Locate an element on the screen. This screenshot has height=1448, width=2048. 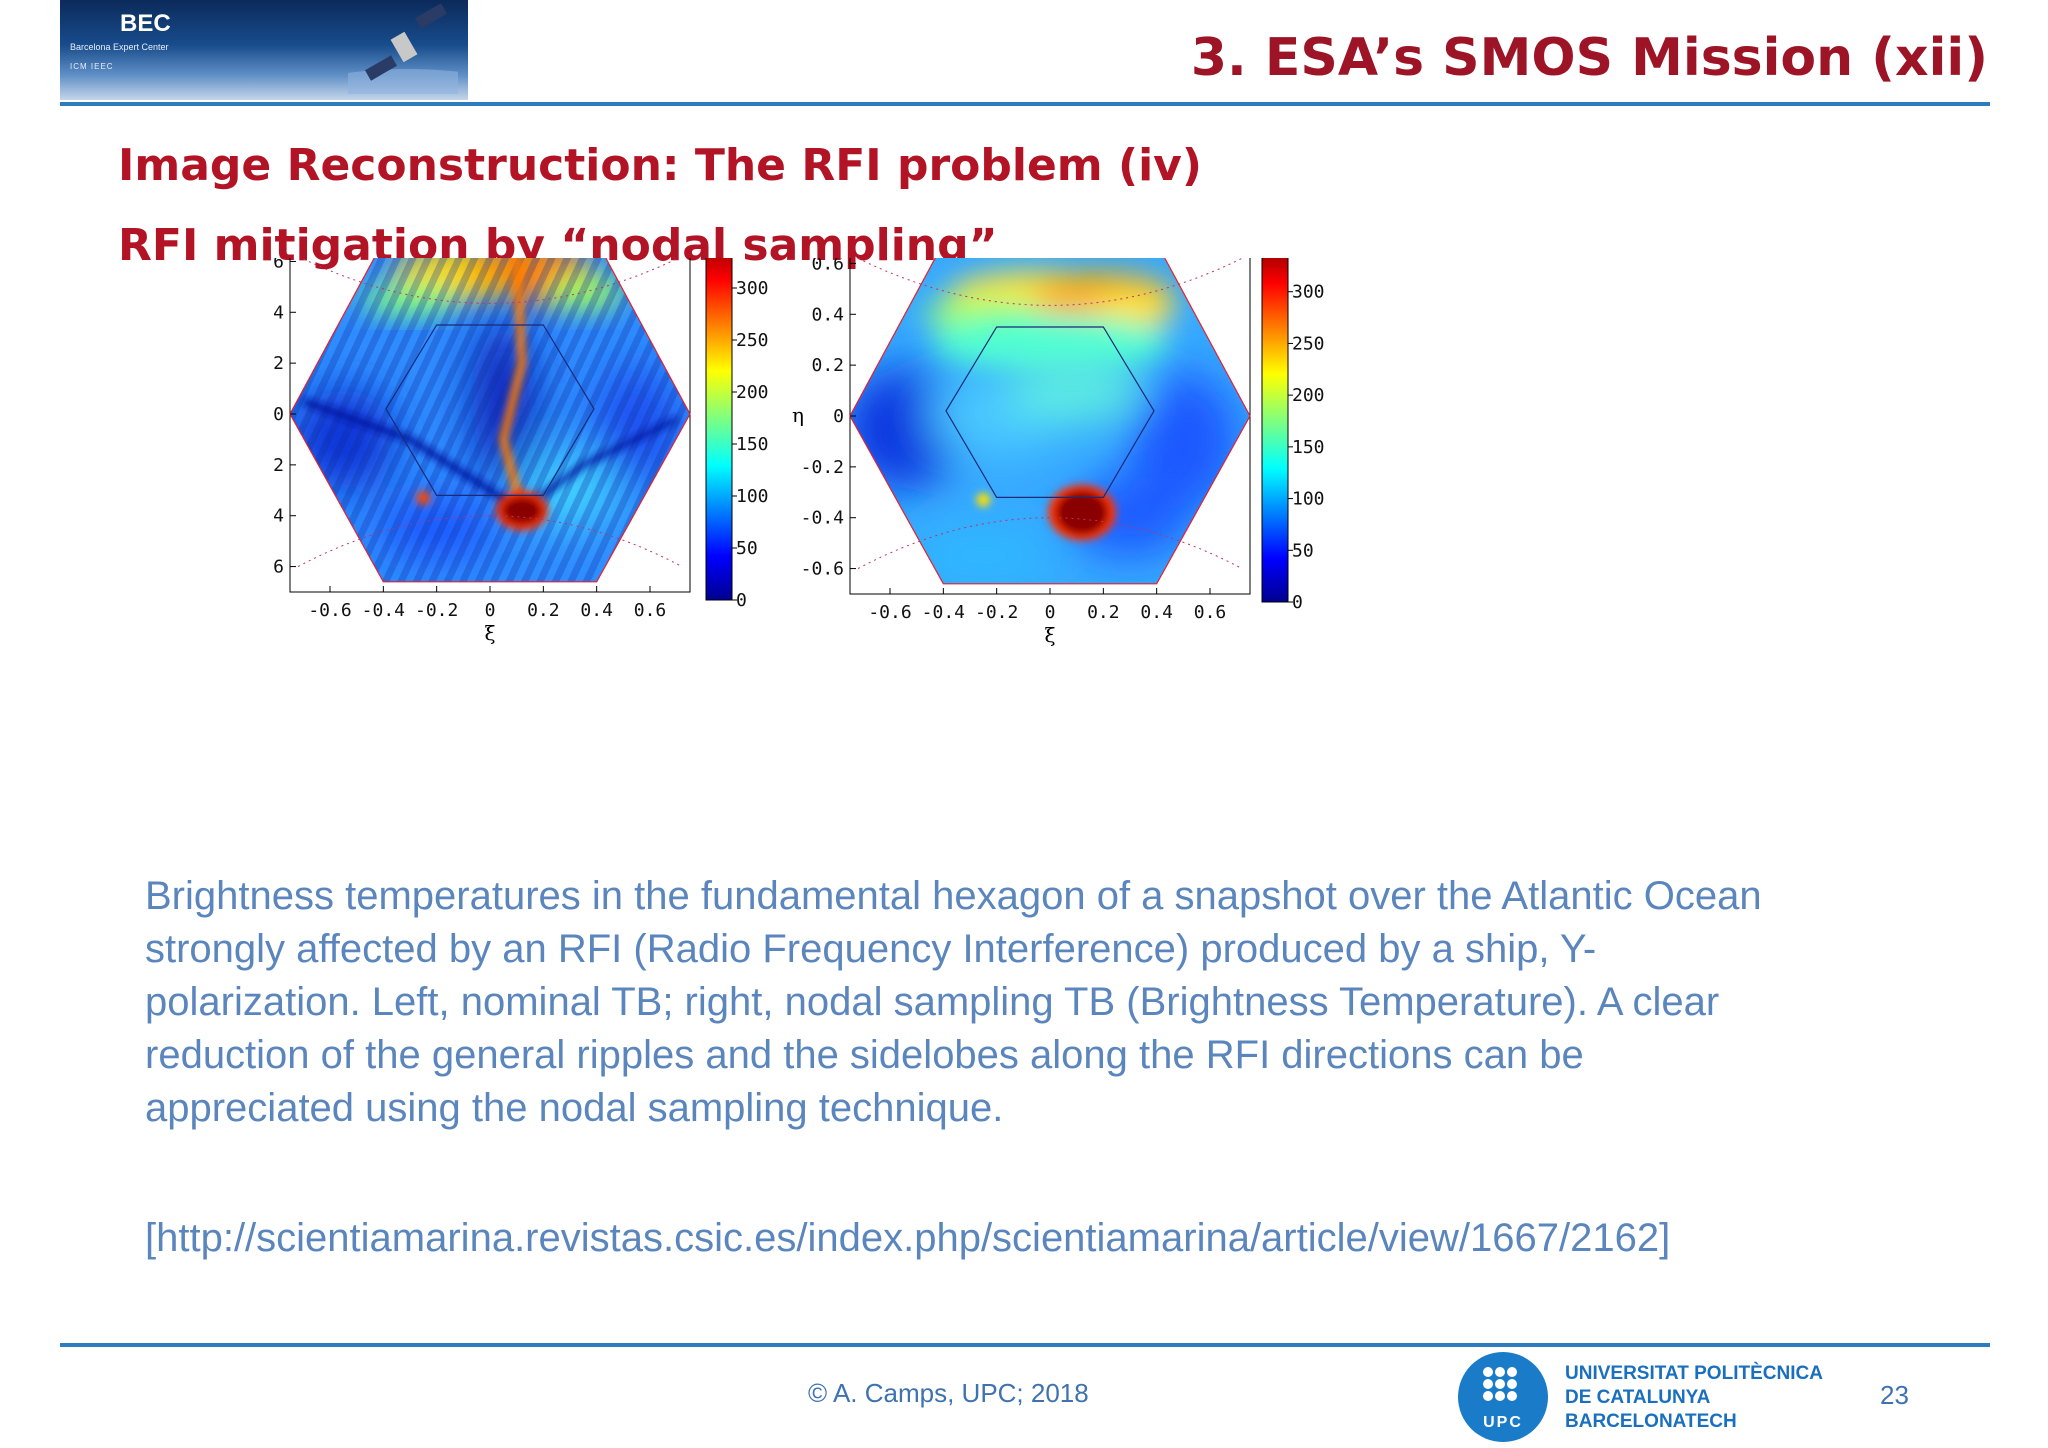
ripple-texture is located at coordinates (490, 420).